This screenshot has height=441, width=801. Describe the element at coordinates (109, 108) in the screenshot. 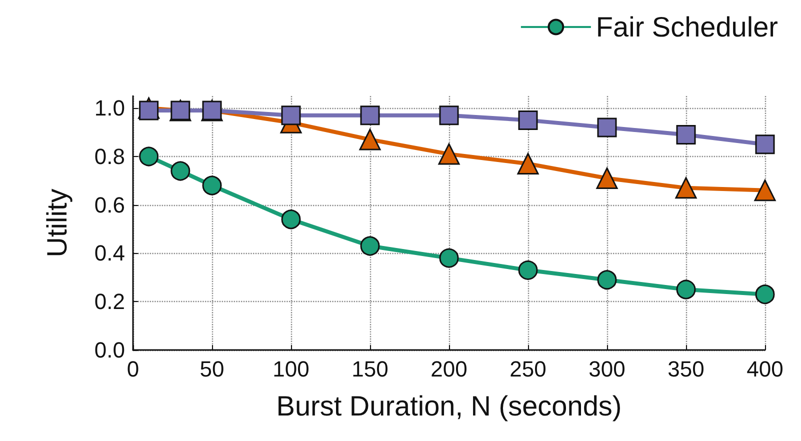

I see `y-tick-label: 1.0` at that location.